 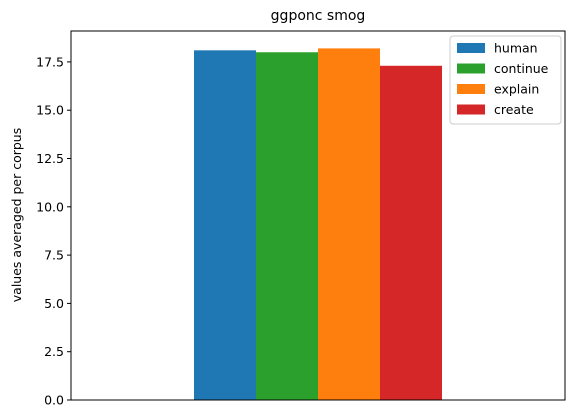 What do you see at coordinates (53, 231) in the screenshot?
I see `y-axis: 0.0 2.5 5.0 7.5 10.0 12.5 15.0 17.5` at bounding box center [53, 231].